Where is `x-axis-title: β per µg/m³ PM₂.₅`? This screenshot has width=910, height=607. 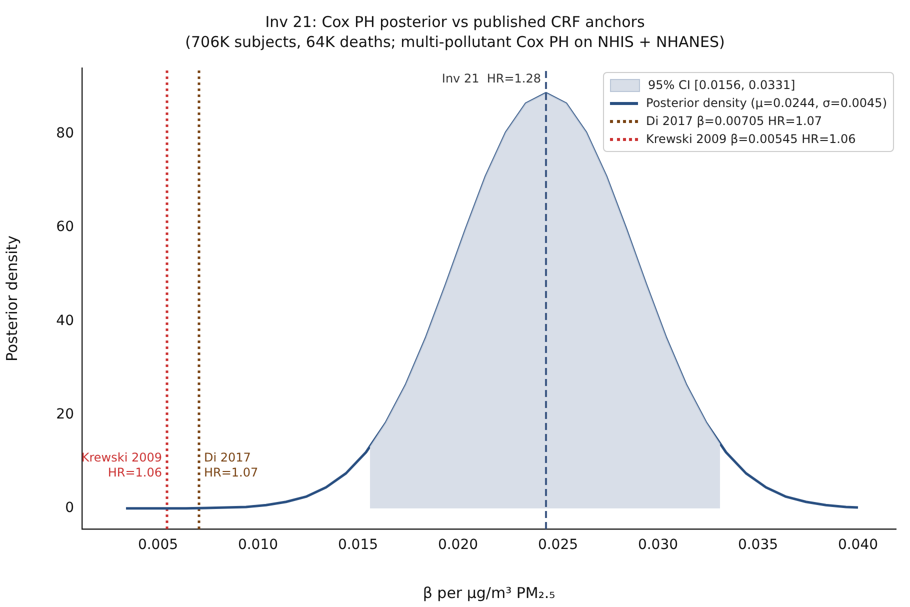 x-axis-title: β per µg/m³ PM₂.₅ is located at coordinates (489, 593).